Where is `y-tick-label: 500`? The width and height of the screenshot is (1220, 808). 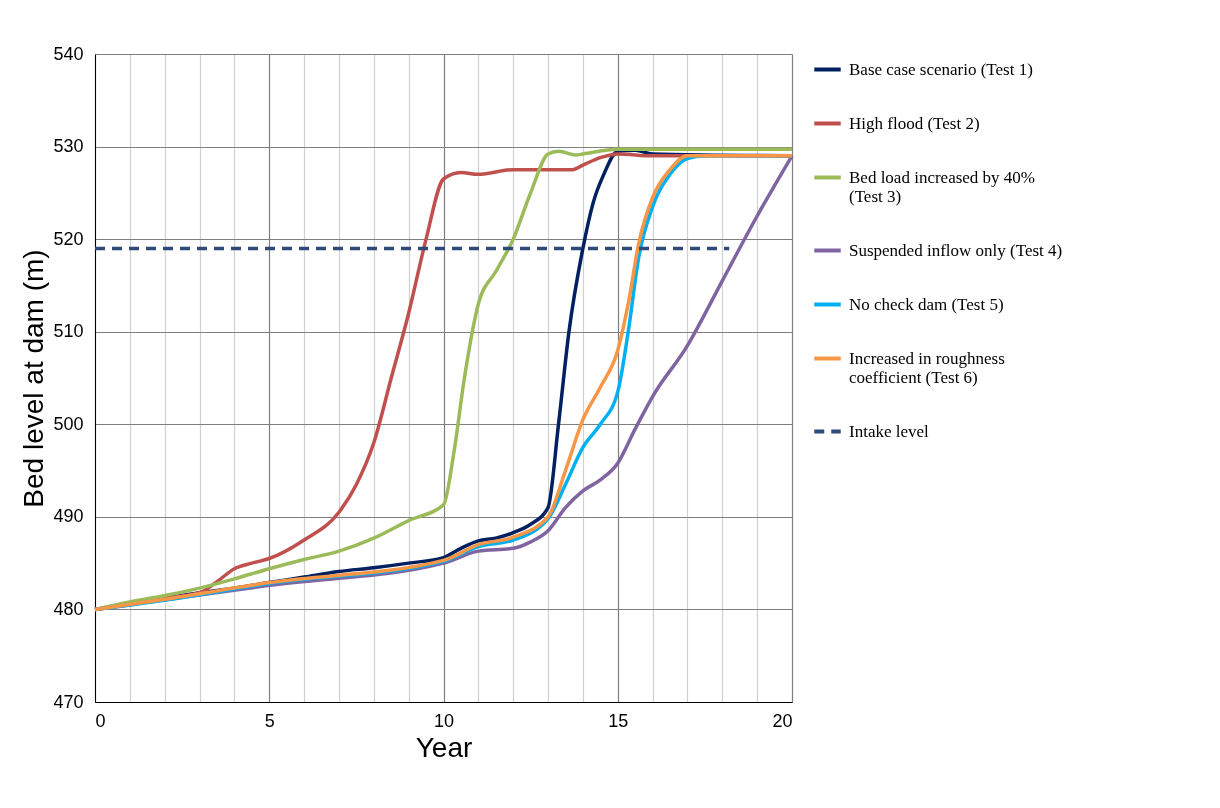
y-tick-label: 500 is located at coordinates (68, 423).